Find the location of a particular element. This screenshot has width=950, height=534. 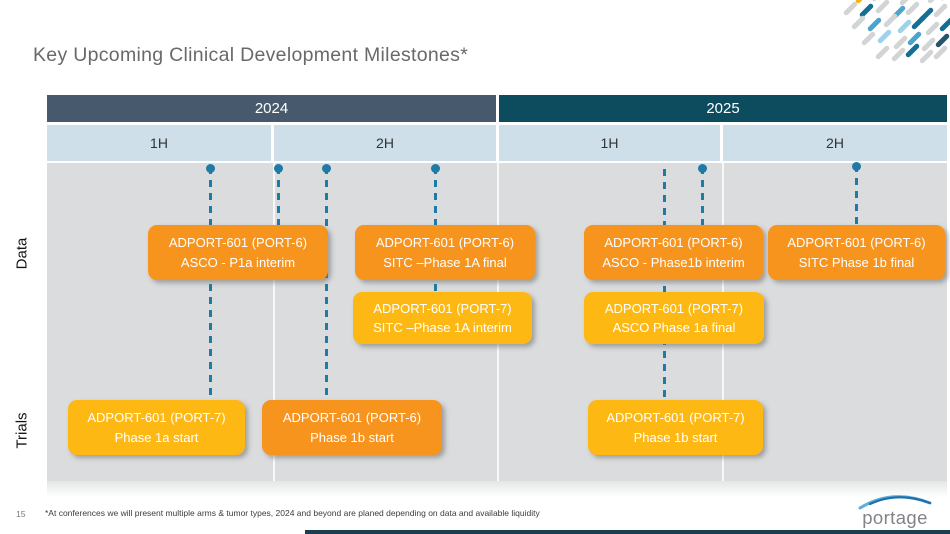

milestone-event-label: SITC Phase 1b final is located at coordinates (856, 262).